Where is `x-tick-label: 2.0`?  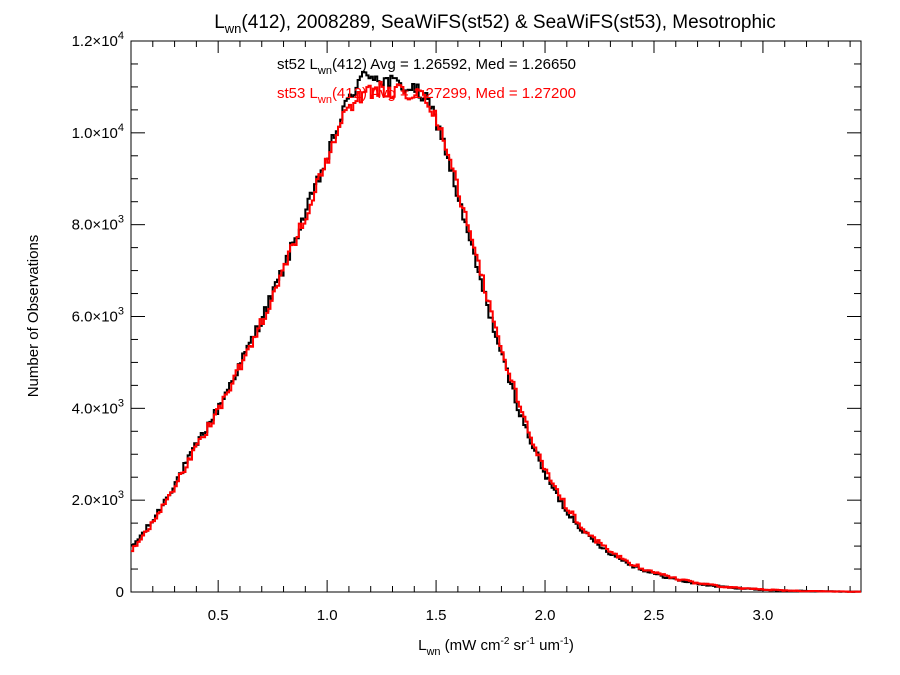 x-tick-label: 2.0 is located at coordinates (545, 615).